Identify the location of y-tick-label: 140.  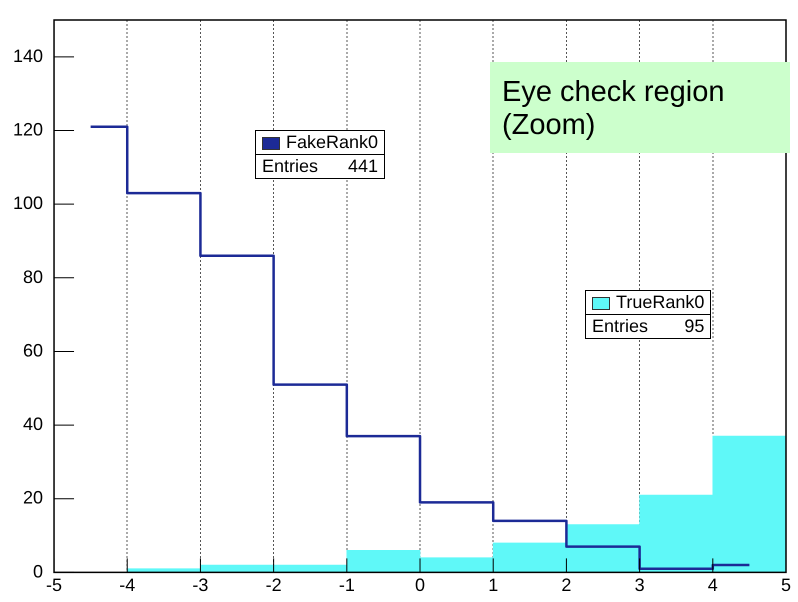
(28, 56).